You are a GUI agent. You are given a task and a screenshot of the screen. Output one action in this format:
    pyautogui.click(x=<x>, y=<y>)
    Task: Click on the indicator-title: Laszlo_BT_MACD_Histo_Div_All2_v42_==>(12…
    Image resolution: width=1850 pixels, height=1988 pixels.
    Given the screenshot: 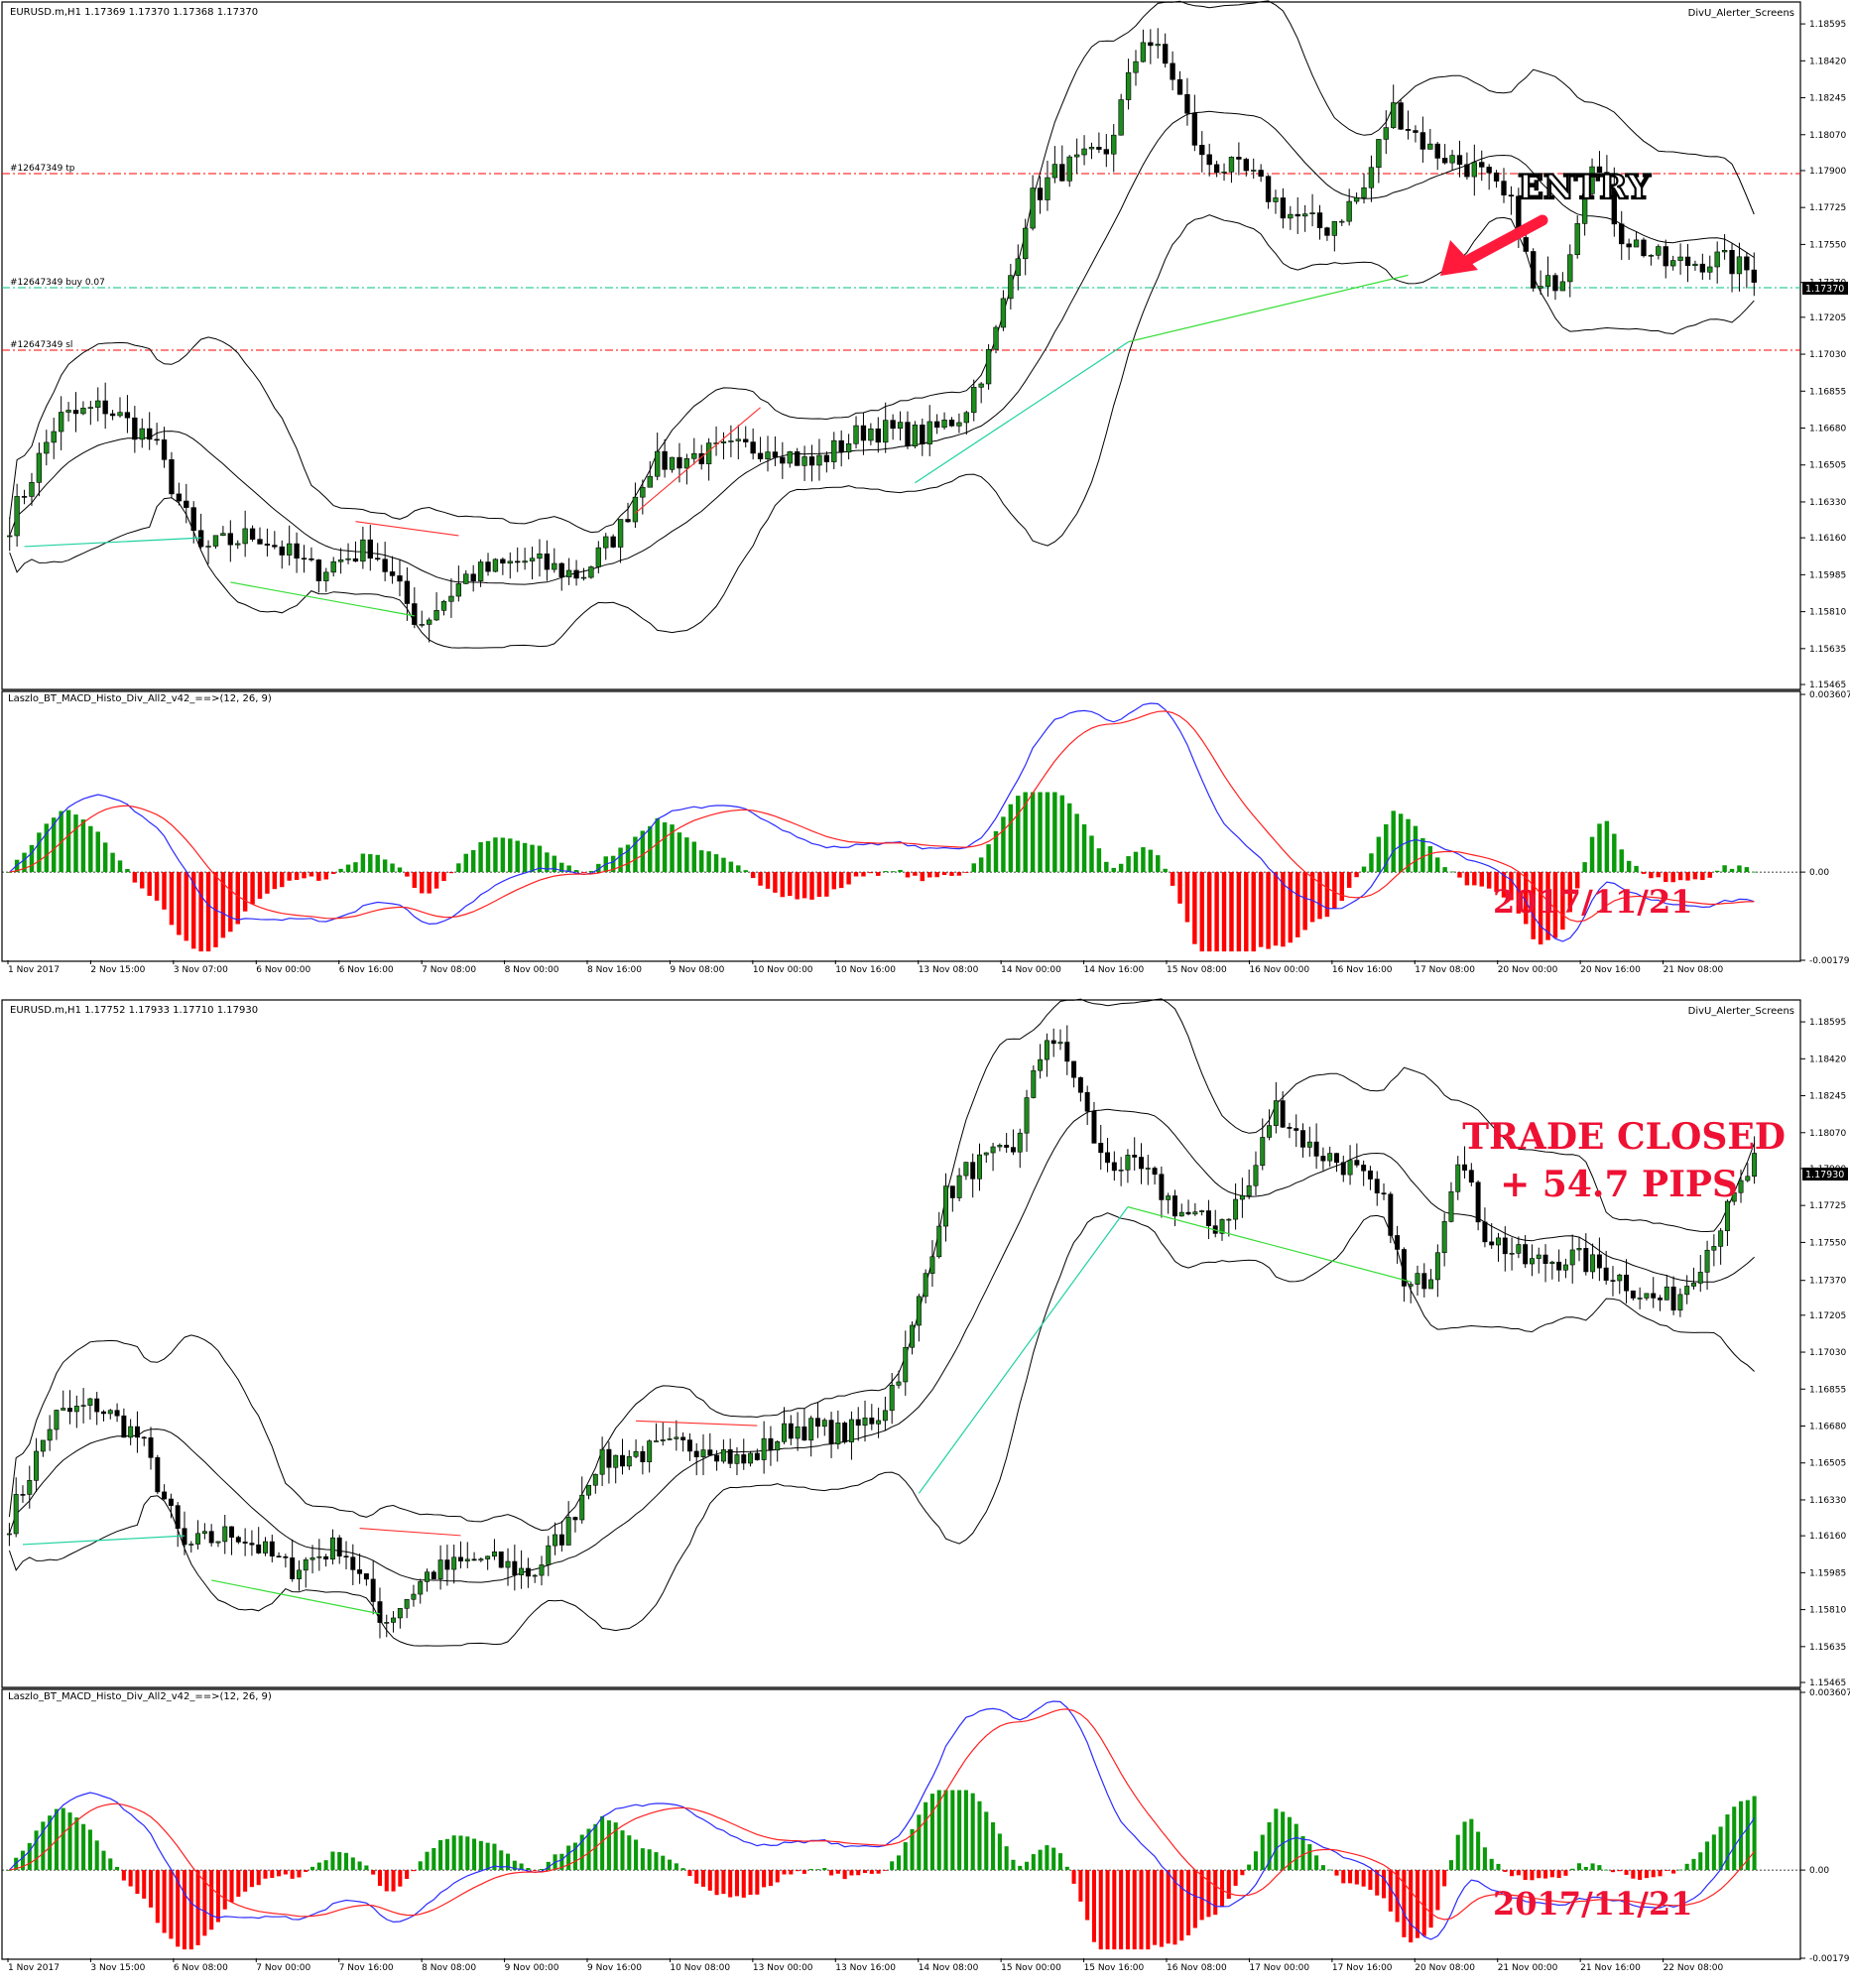 What is the action you would take?
    pyautogui.click(x=140, y=698)
    